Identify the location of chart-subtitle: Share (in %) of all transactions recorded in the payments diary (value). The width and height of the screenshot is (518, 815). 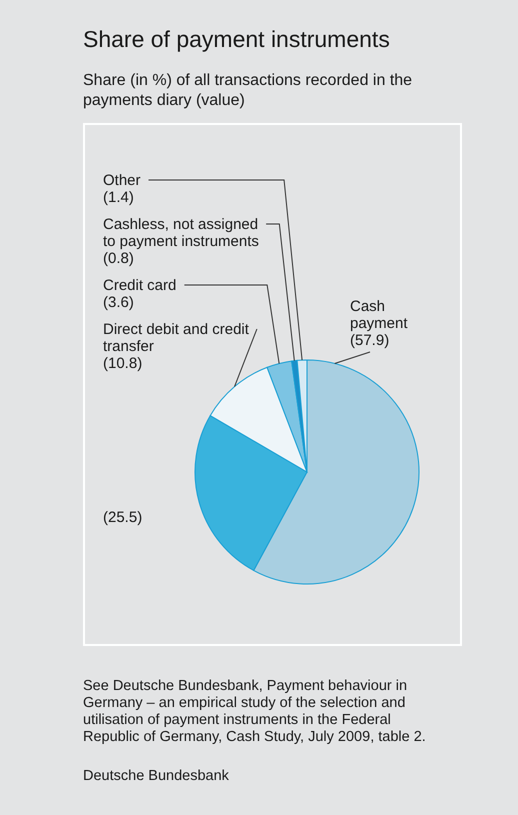
(247, 90).